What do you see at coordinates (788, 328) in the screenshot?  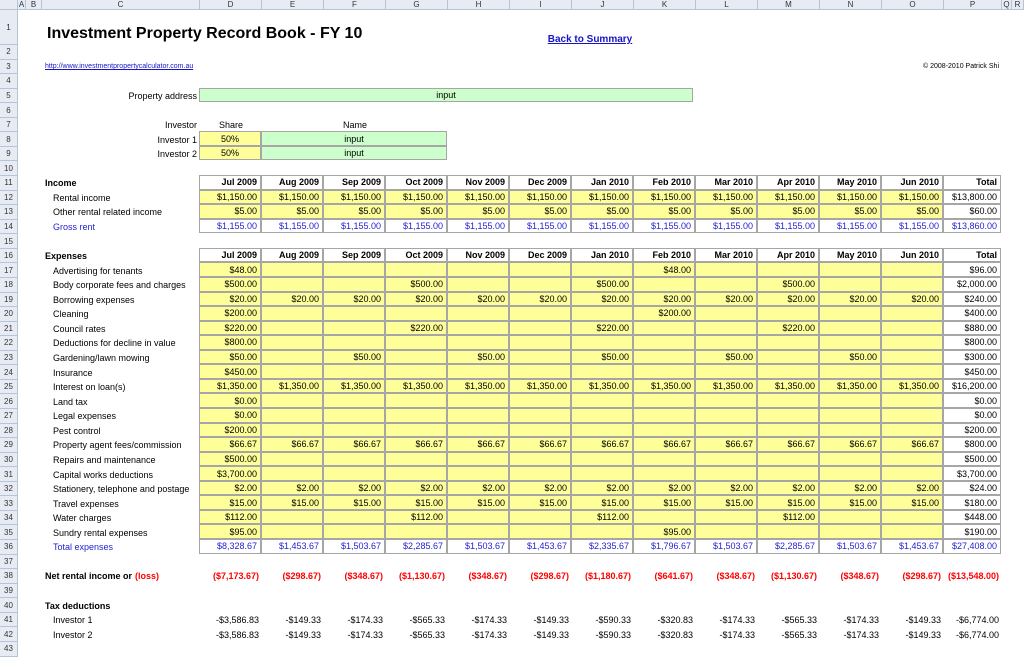 I see `expense-value: $220.00` at bounding box center [788, 328].